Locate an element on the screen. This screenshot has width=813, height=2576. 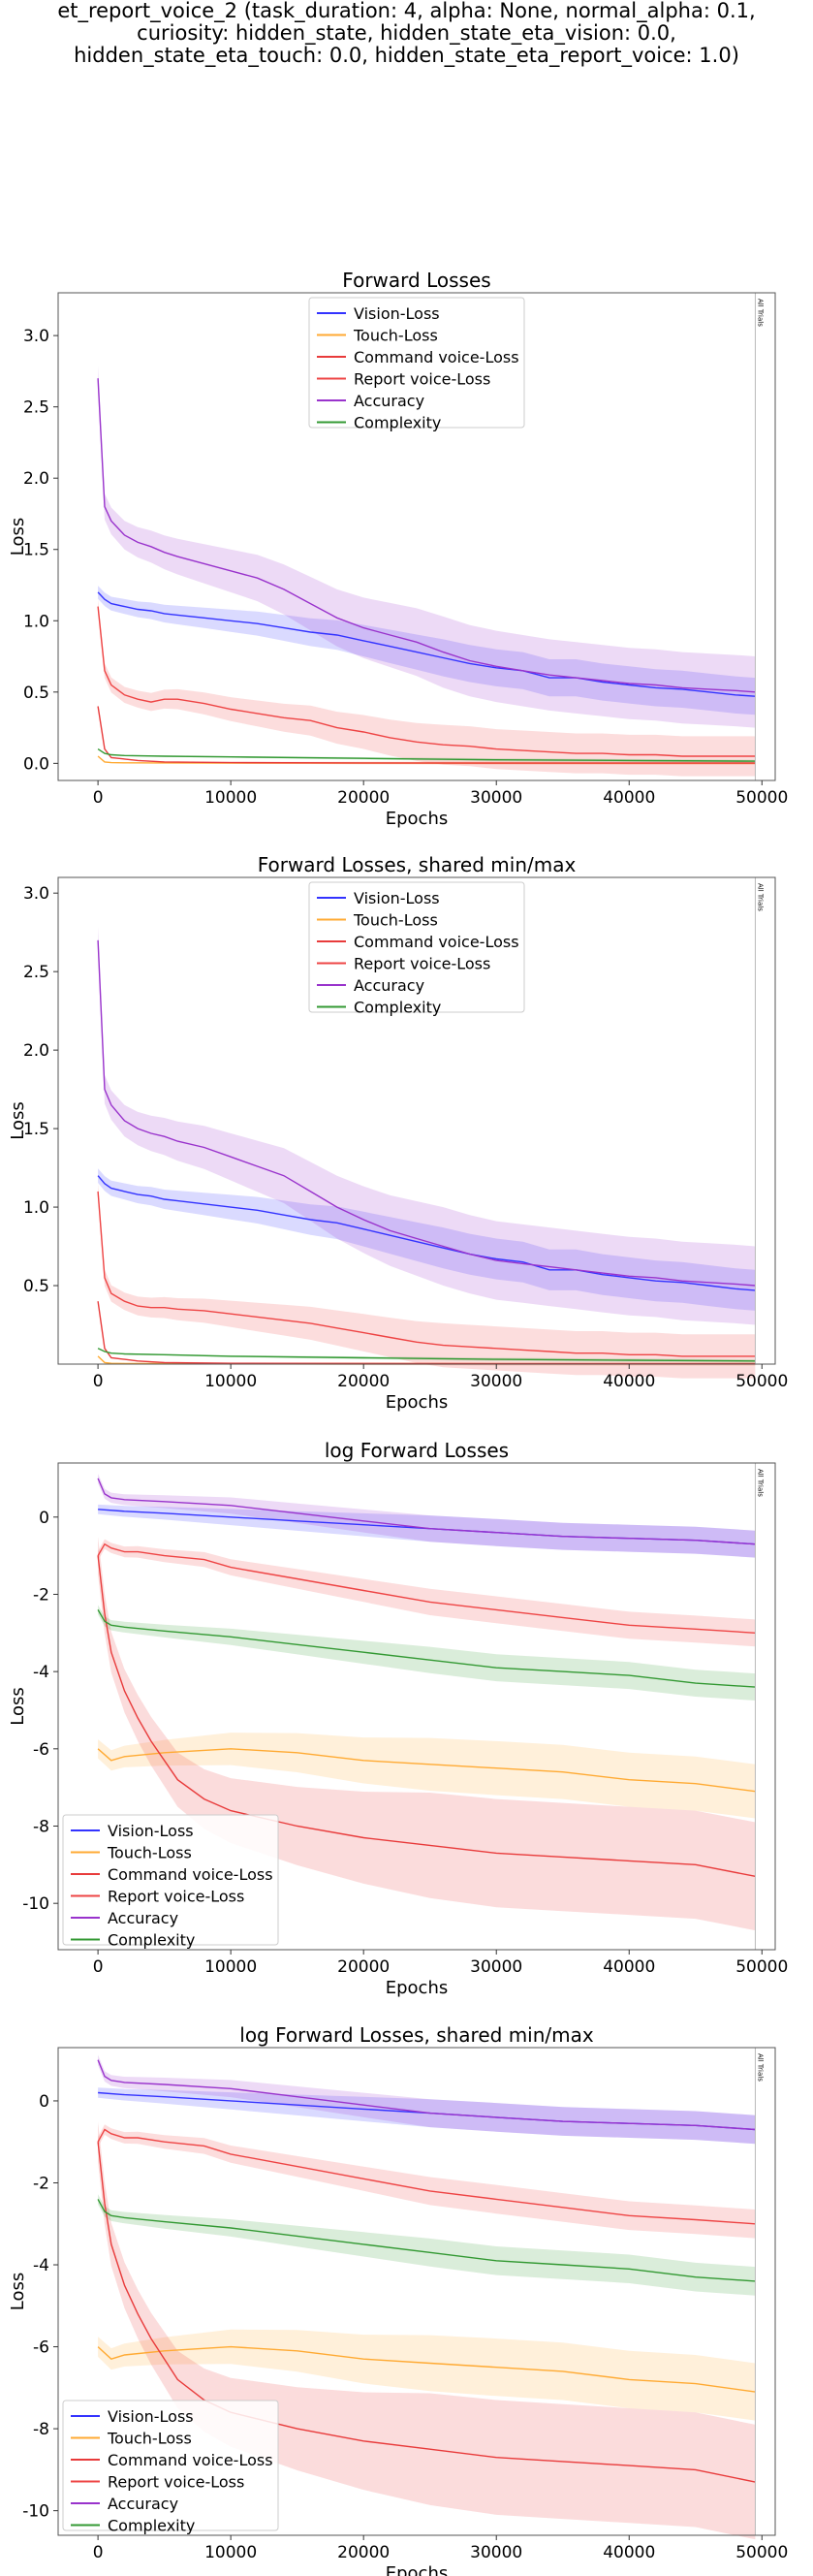
band-touch-loss is located at coordinates (427, 1776).